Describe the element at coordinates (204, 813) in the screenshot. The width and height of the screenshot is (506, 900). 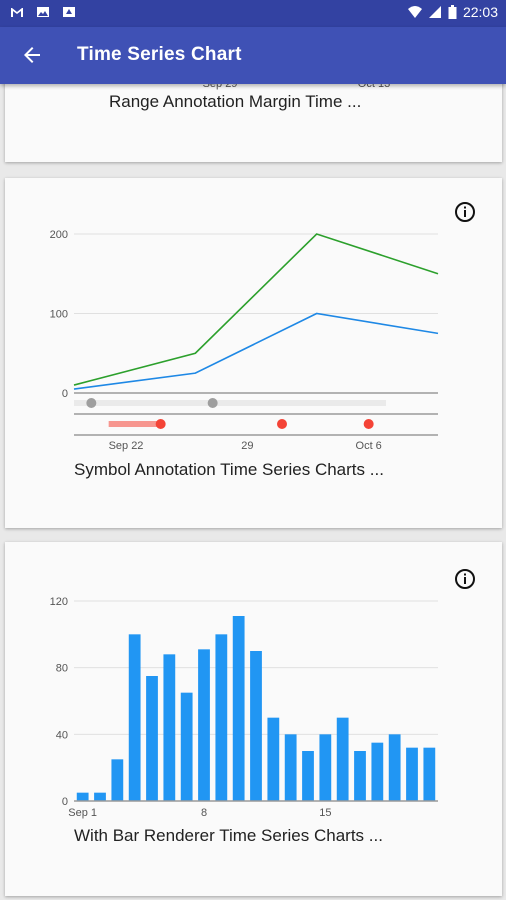
I see `x-tick-label: 8` at that location.